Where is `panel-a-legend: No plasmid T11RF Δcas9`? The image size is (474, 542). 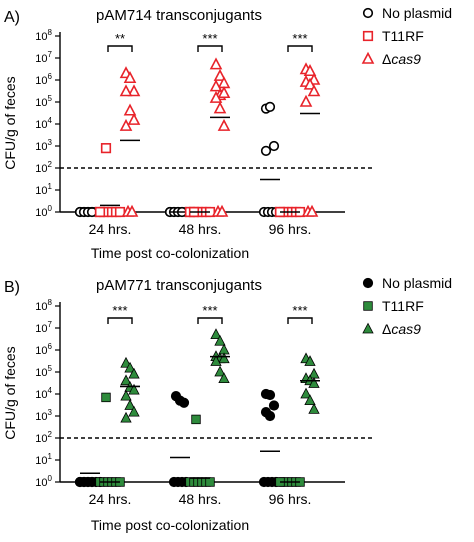 panel-a-legend: No plasmid T11RF Δcas9 is located at coordinates (406, 36).